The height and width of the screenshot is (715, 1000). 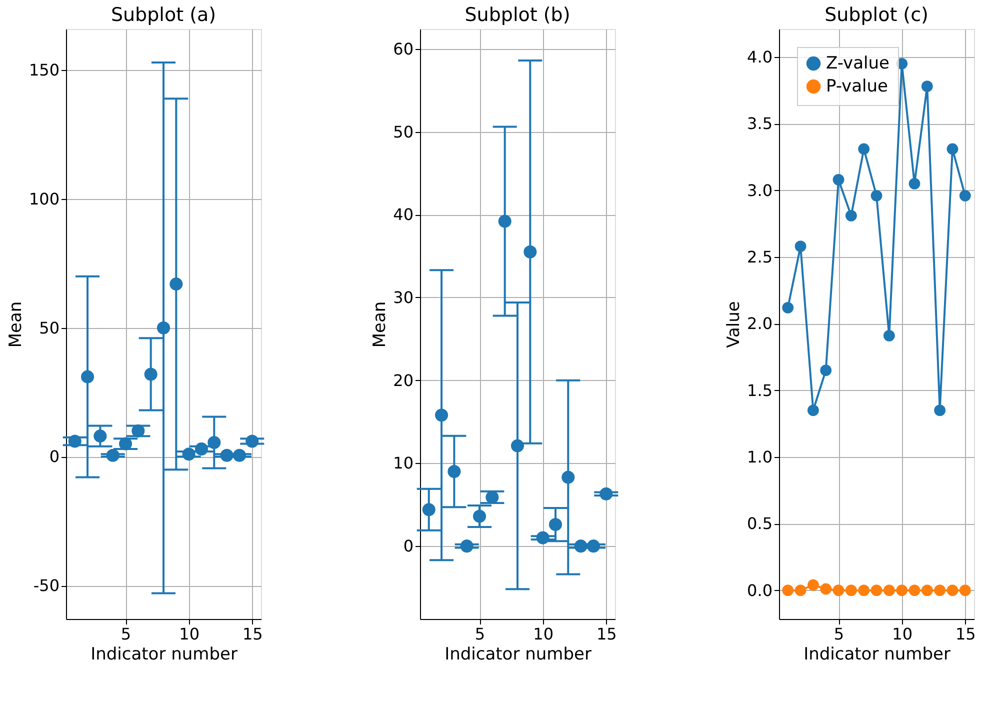 What do you see at coordinates (517, 15) in the screenshot?
I see `chart-title: Subplot (b)` at bounding box center [517, 15].